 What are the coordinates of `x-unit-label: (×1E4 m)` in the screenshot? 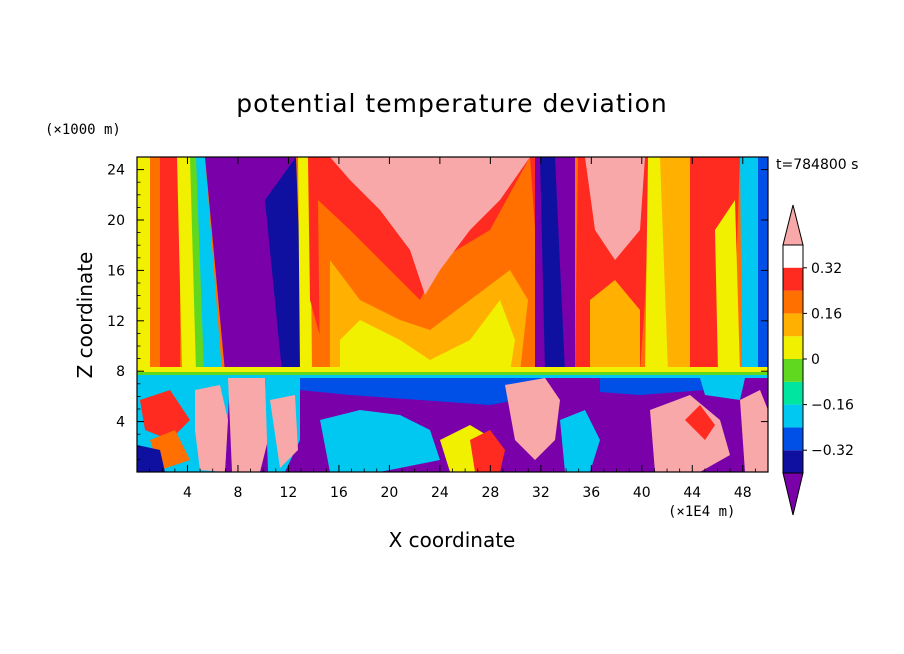 It's located at (701, 512).